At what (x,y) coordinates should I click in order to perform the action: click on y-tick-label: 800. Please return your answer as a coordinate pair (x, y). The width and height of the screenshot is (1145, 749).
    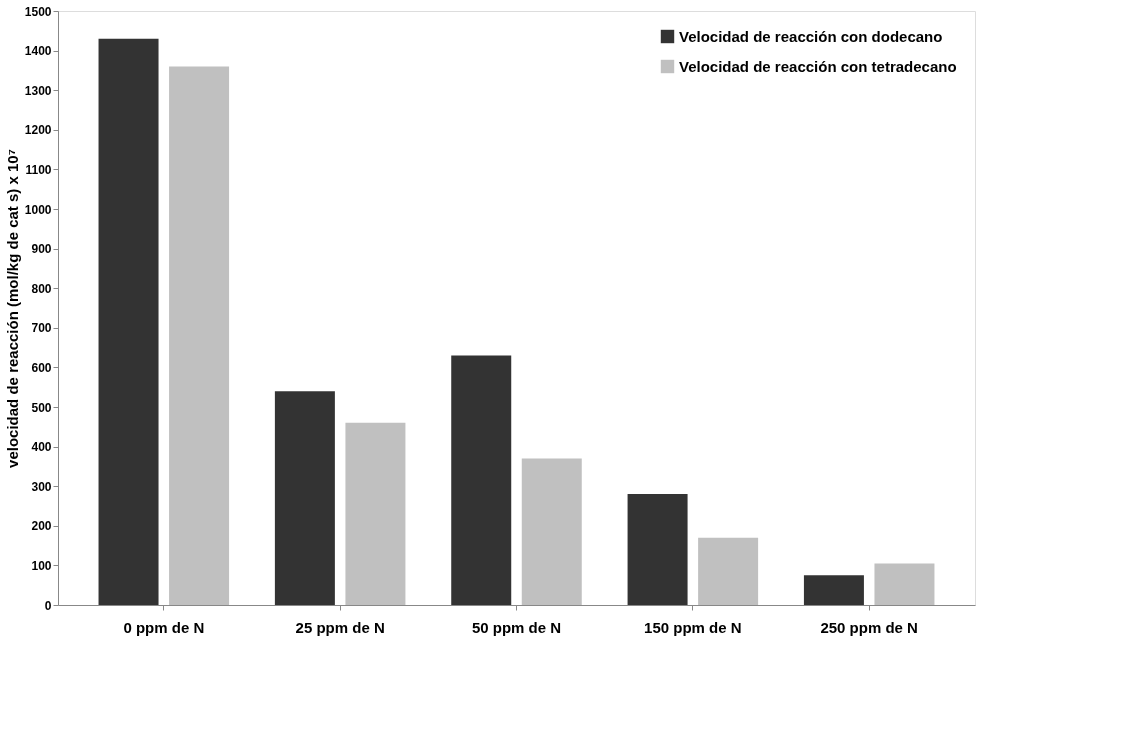
    Looking at the image, I should click on (41, 288).